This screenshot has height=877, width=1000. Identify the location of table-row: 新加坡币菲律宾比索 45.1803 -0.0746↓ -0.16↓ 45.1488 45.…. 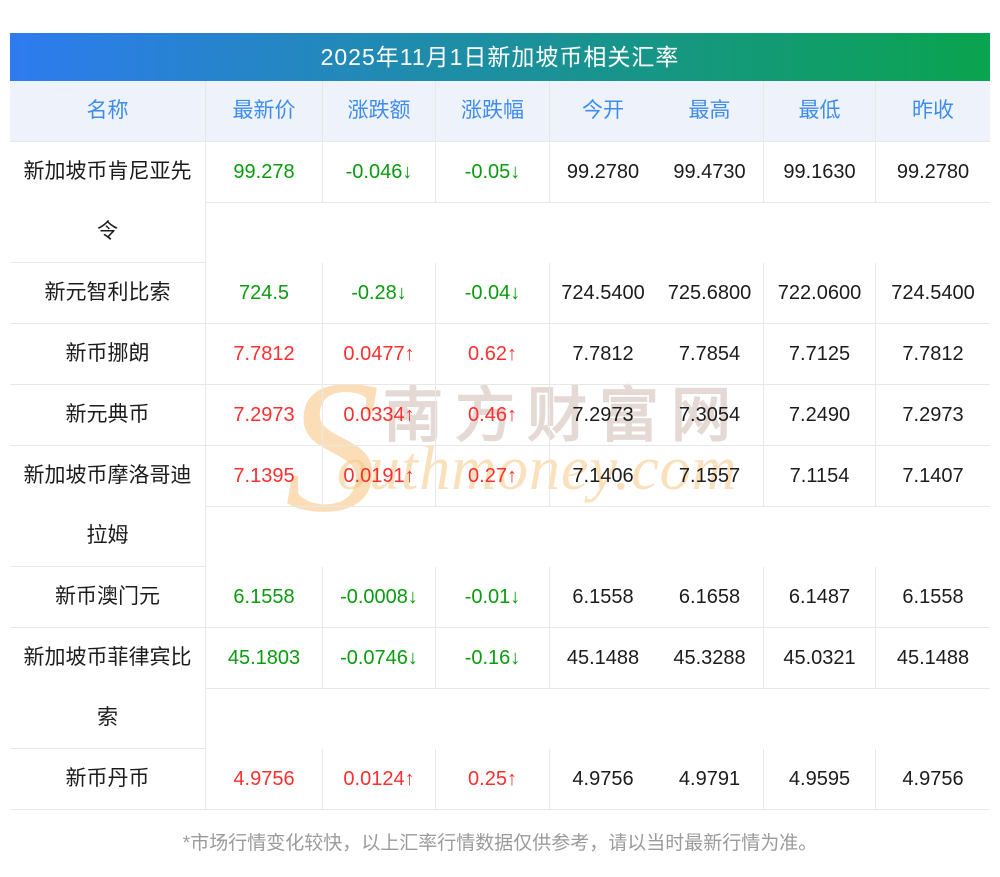
(500, 688).